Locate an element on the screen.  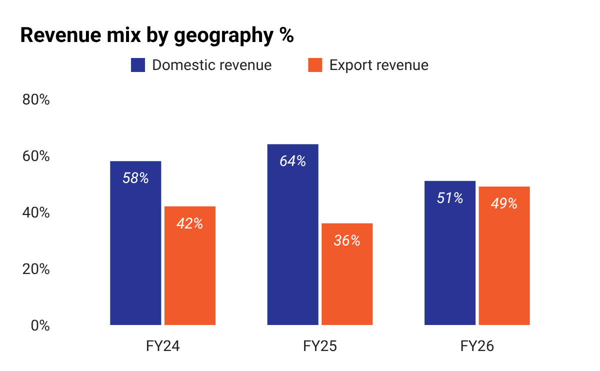
y-tick-label: 0% is located at coordinates (40, 325).